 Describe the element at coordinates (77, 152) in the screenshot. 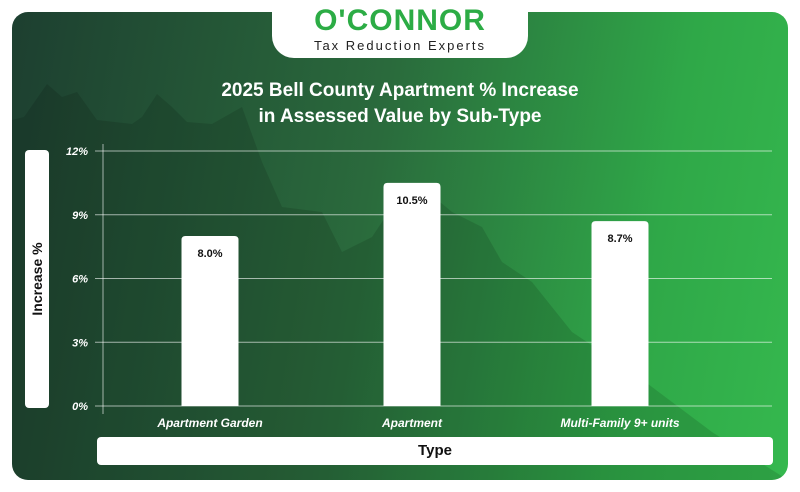

I see `y-tick-label: 12%` at that location.